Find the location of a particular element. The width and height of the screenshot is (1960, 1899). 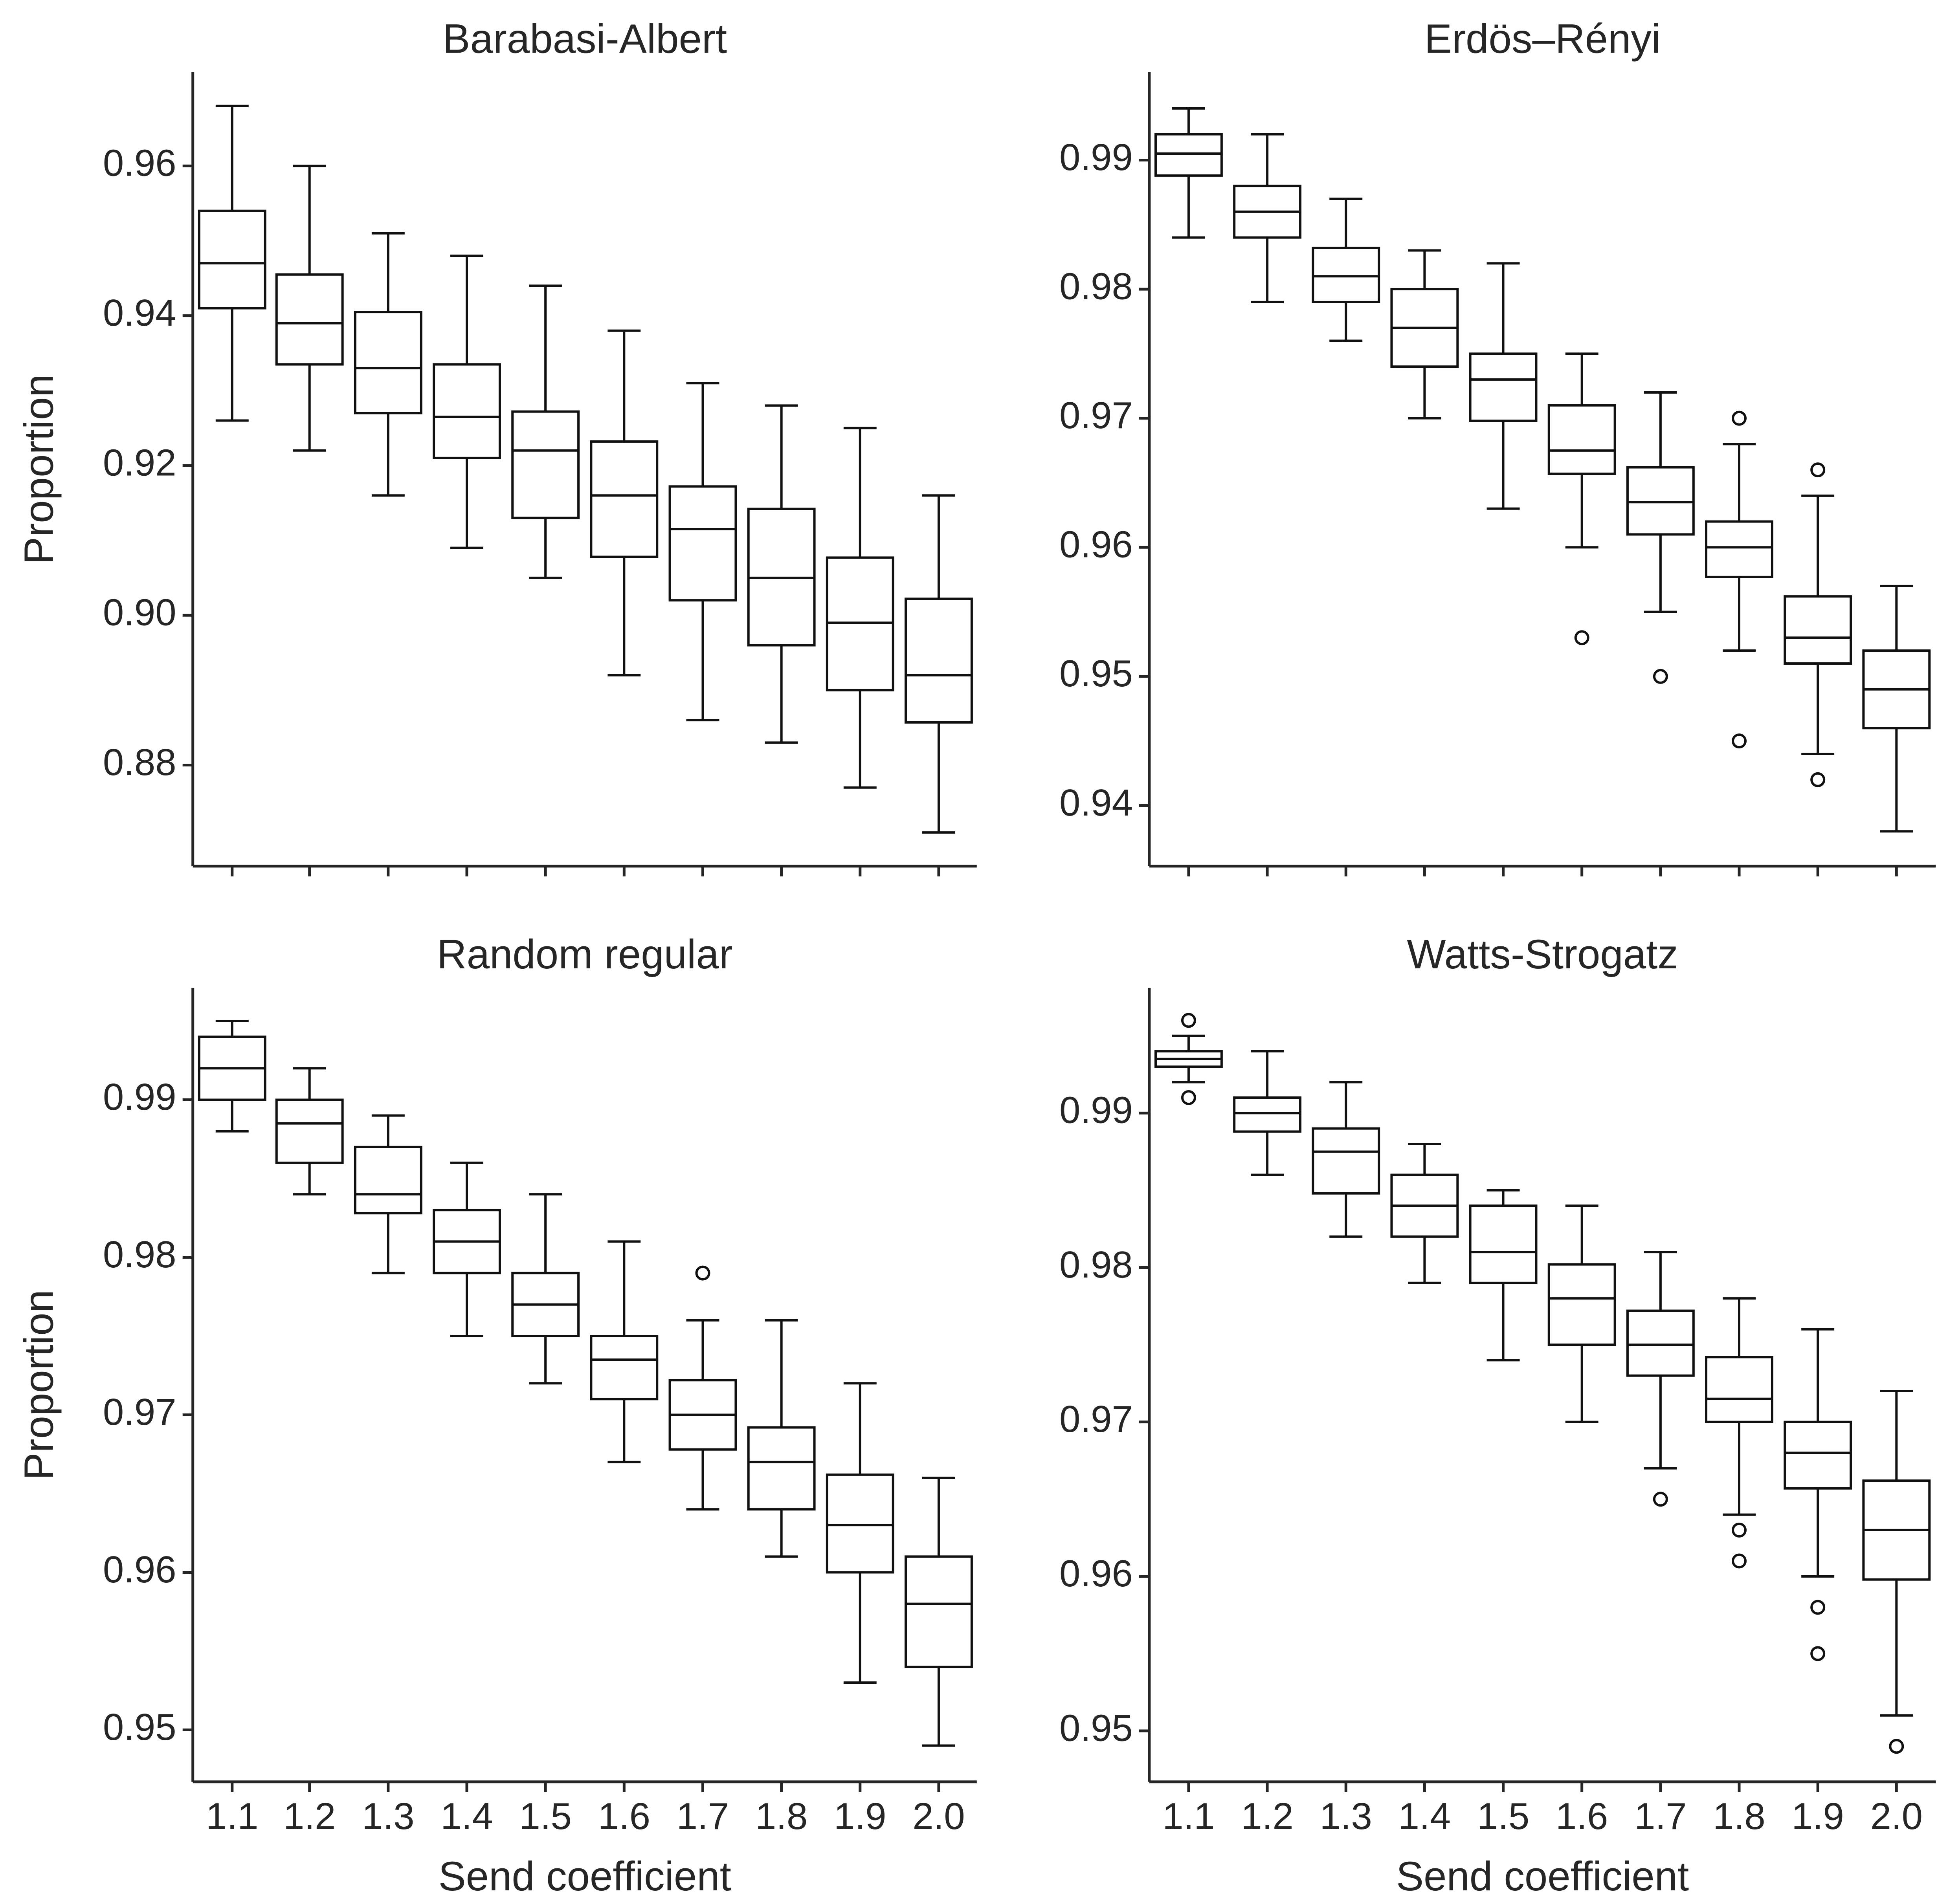

x-tick-label: 1.8 is located at coordinates (1739, 1816).